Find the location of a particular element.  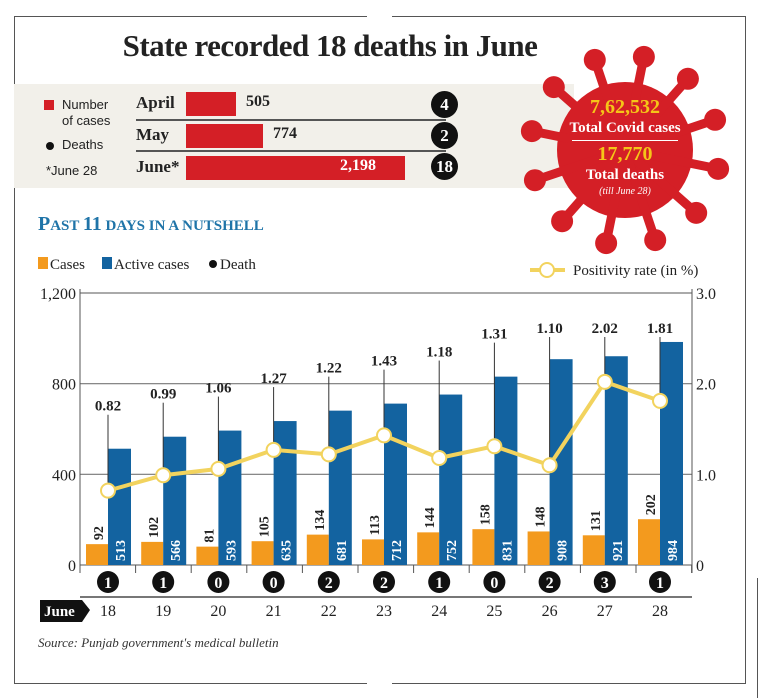

positivity-value-label: 1.31 is located at coordinates (494, 335).